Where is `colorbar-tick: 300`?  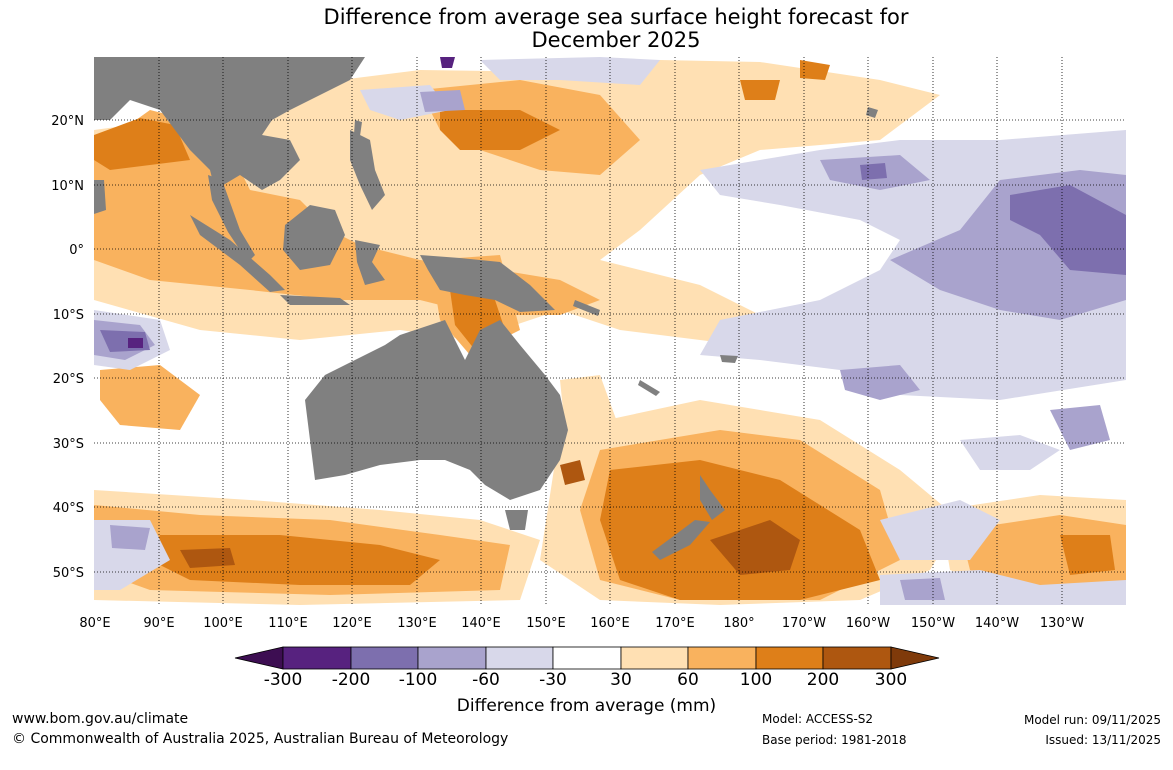 colorbar-tick: 300 is located at coordinates (891, 680).